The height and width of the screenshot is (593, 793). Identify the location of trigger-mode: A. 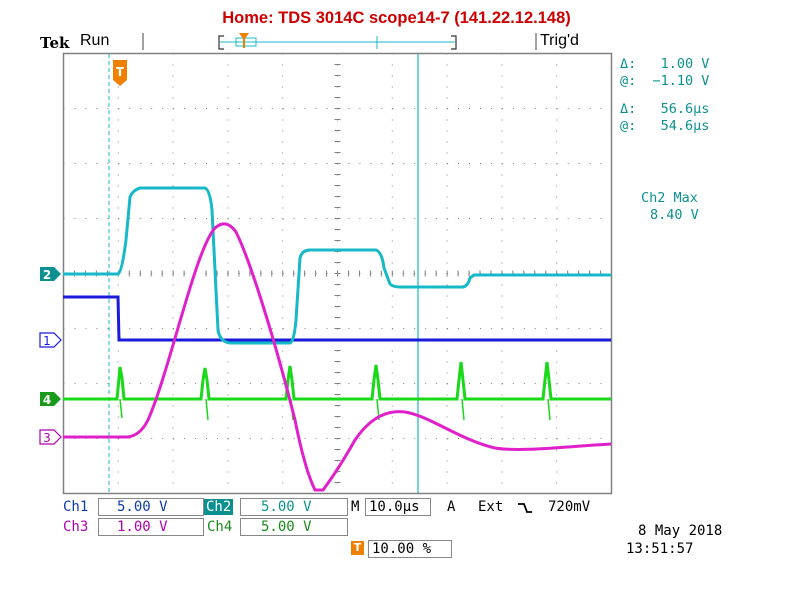
(451, 507).